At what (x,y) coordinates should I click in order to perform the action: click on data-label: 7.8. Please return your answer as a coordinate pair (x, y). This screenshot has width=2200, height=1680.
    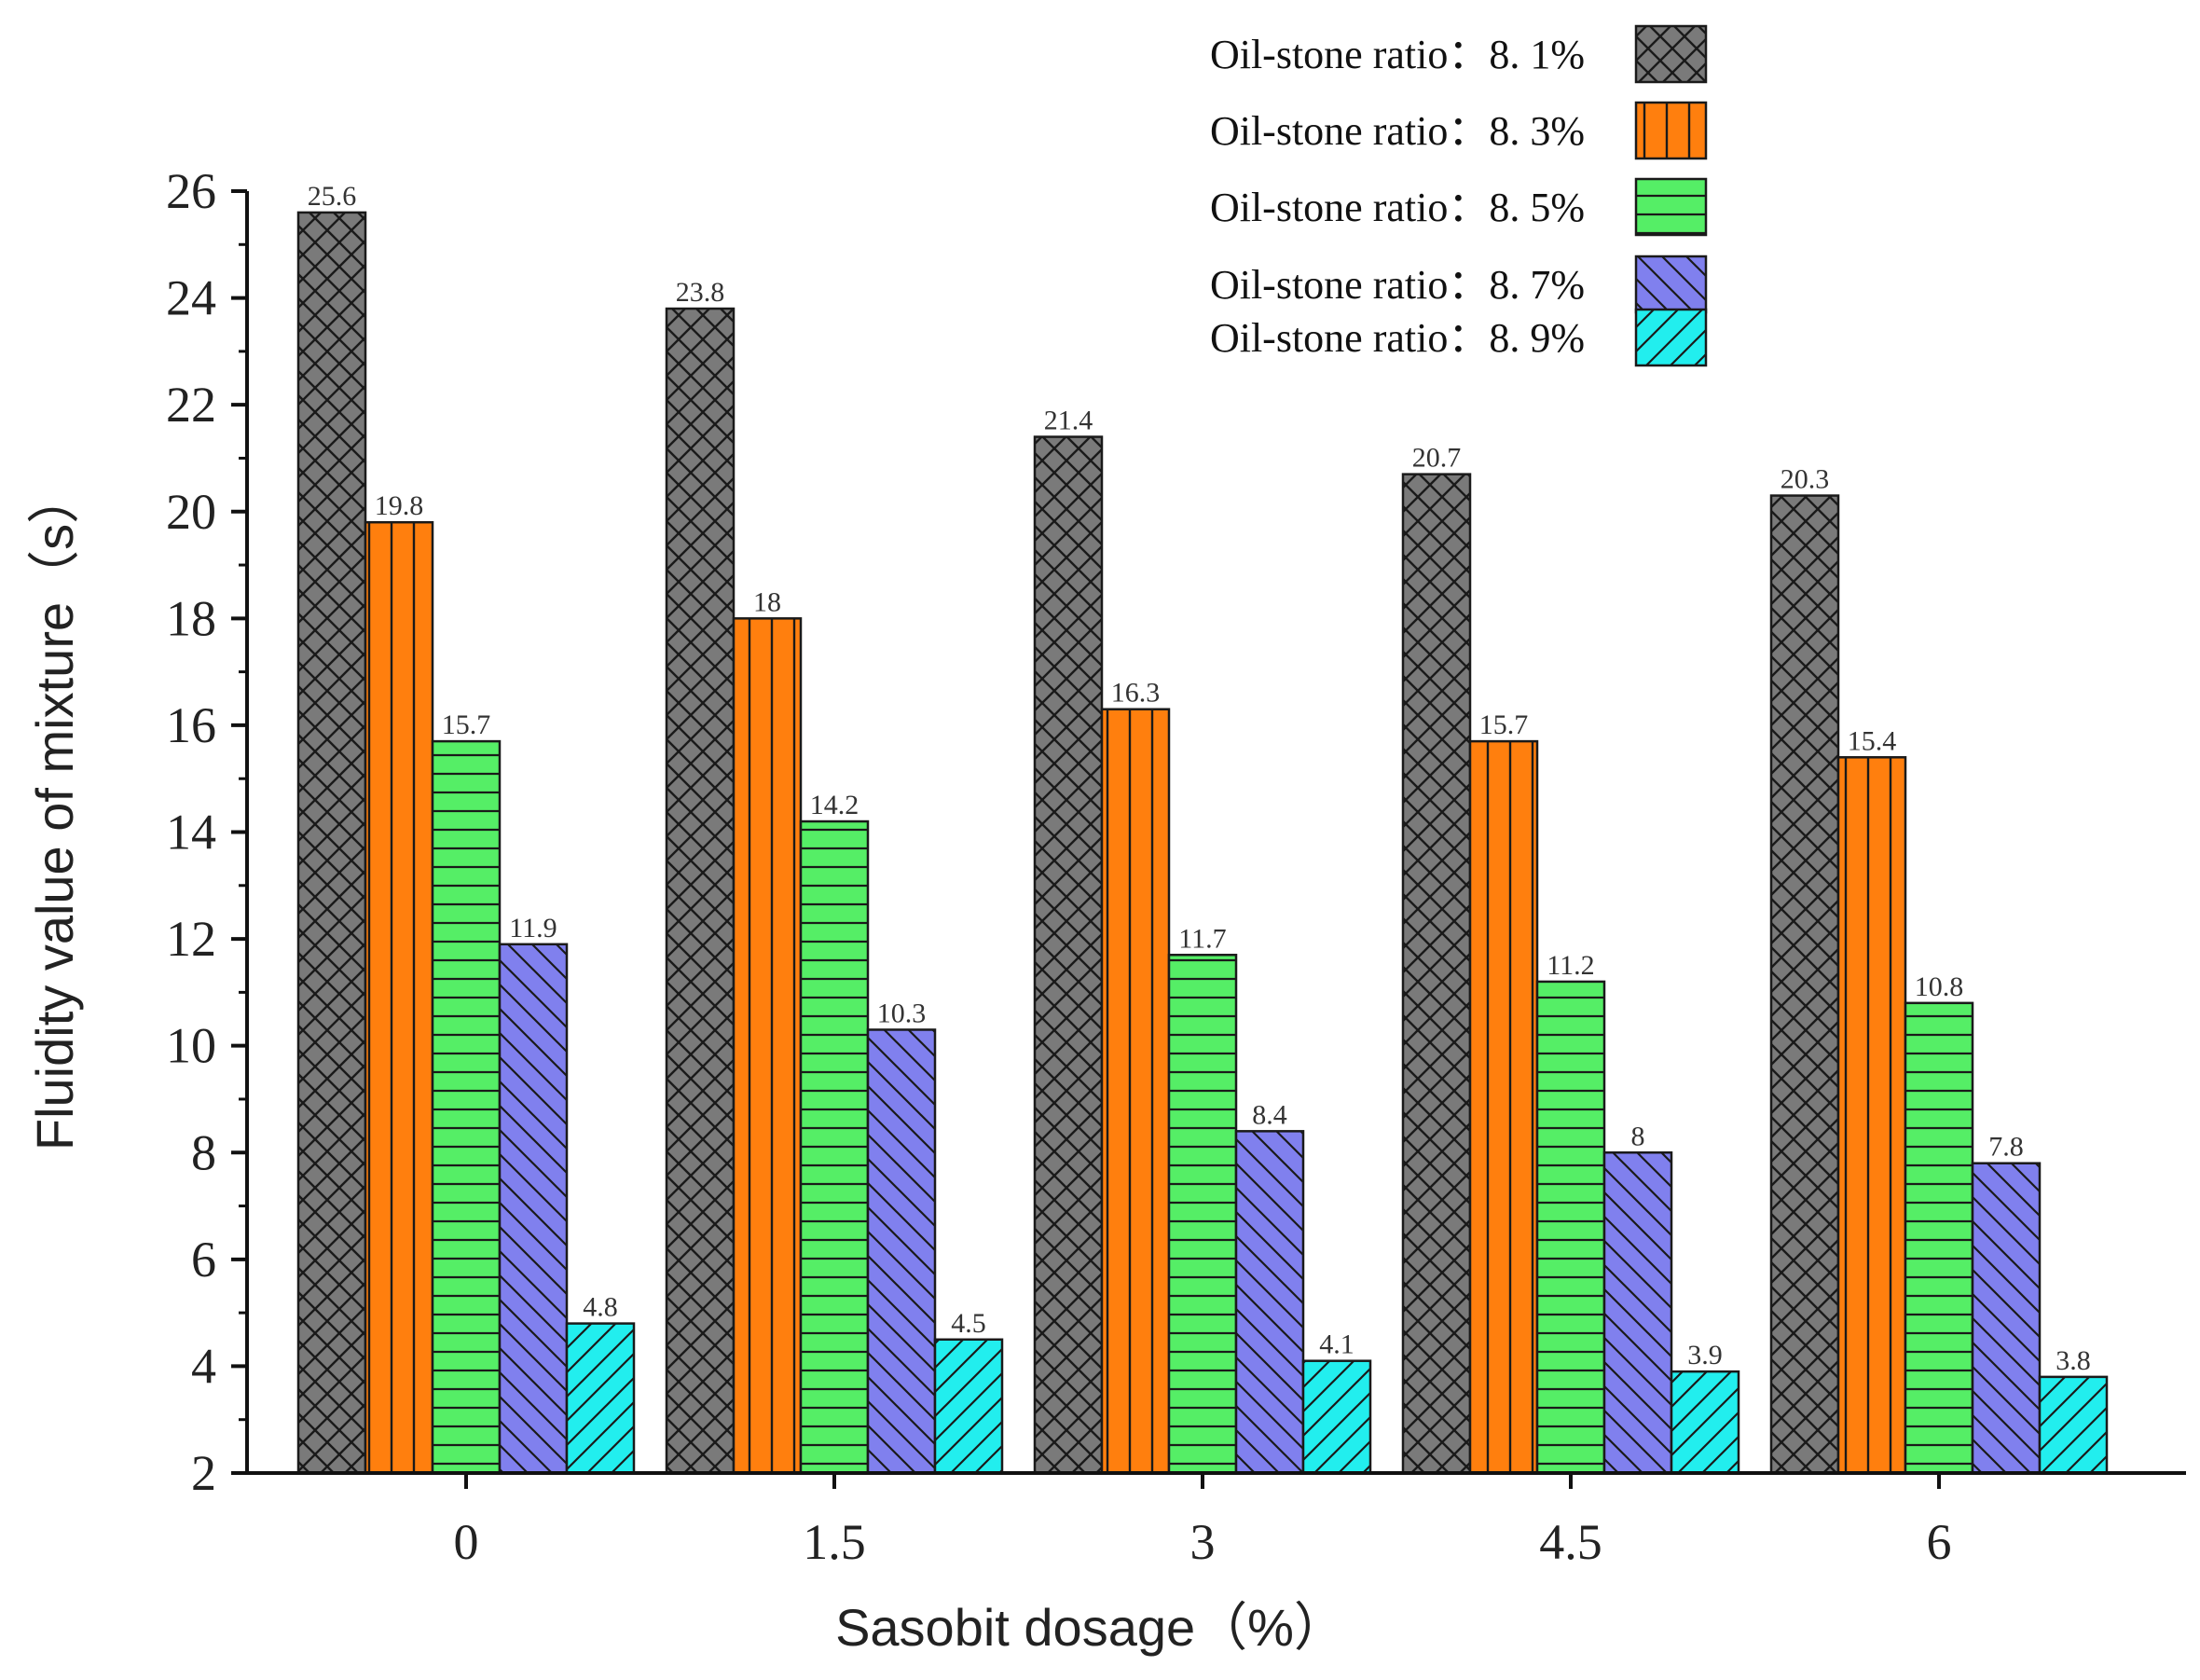
    Looking at the image, I should click on (2006, 1147).